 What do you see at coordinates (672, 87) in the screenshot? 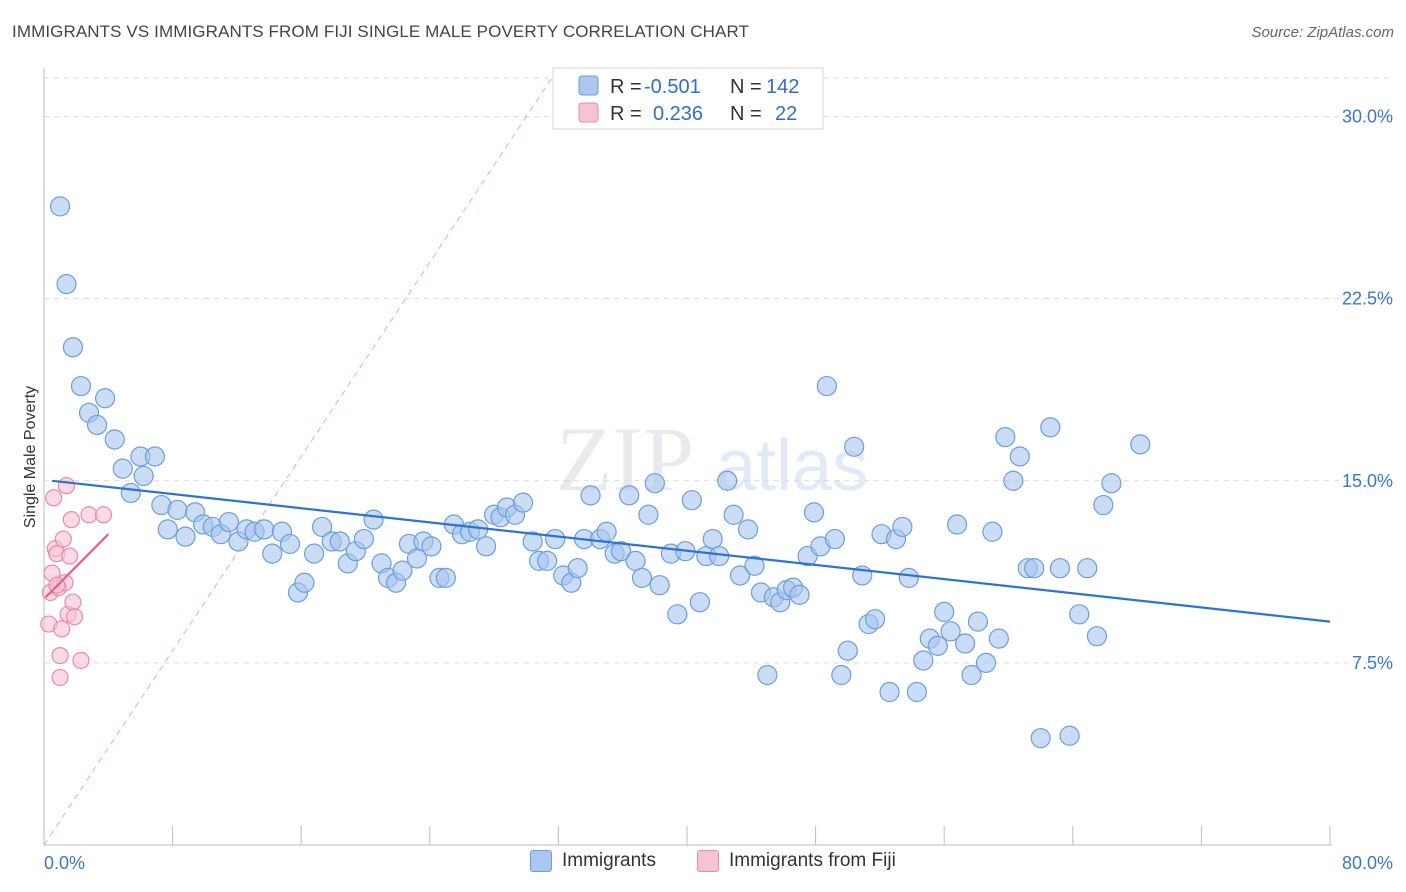
I see `legend-r-value-1: -0.501` at bounding box center [672, 87].